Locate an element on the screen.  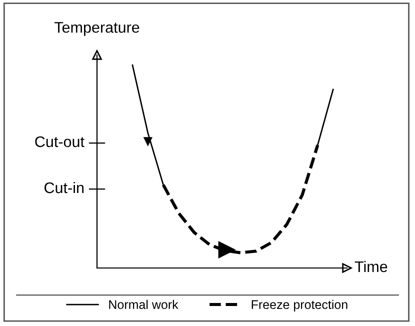
legend-label: Freeze protection is located at coordinates (300, 306).